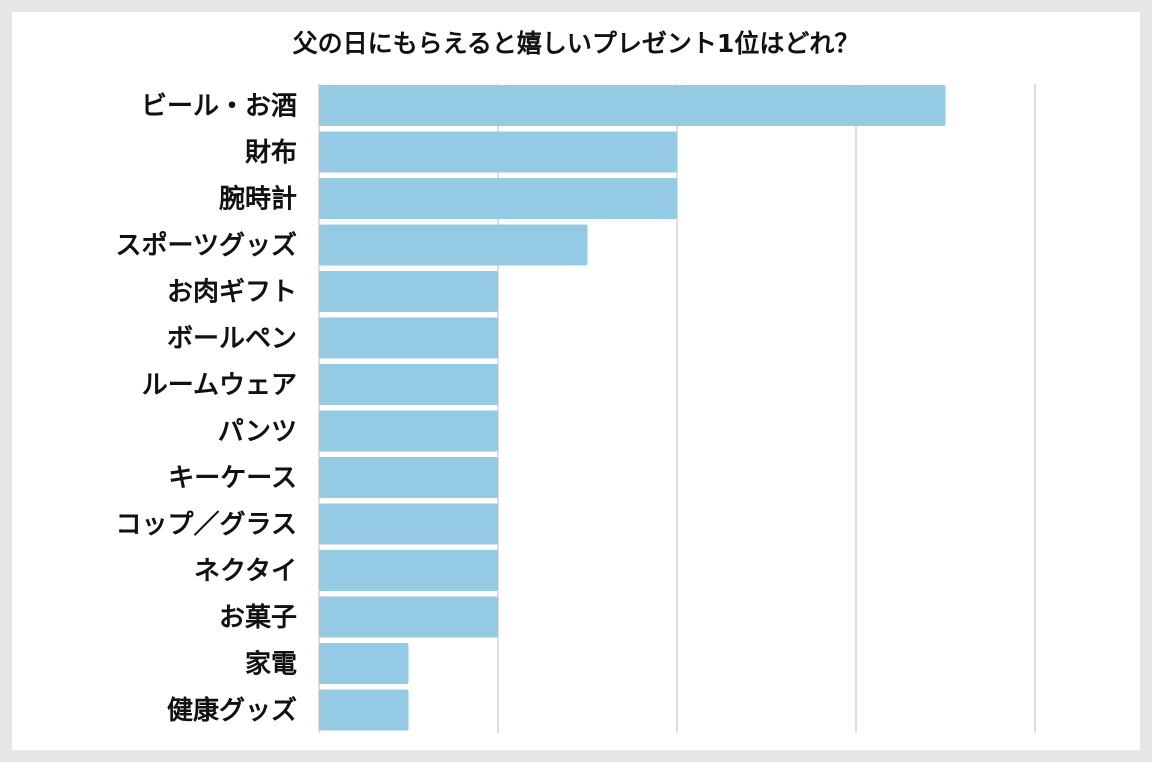  What do you see at coordinates (245, 572) in the screenshot?
I see `category-label: ネクタイ` at bounding box center [245, 572].